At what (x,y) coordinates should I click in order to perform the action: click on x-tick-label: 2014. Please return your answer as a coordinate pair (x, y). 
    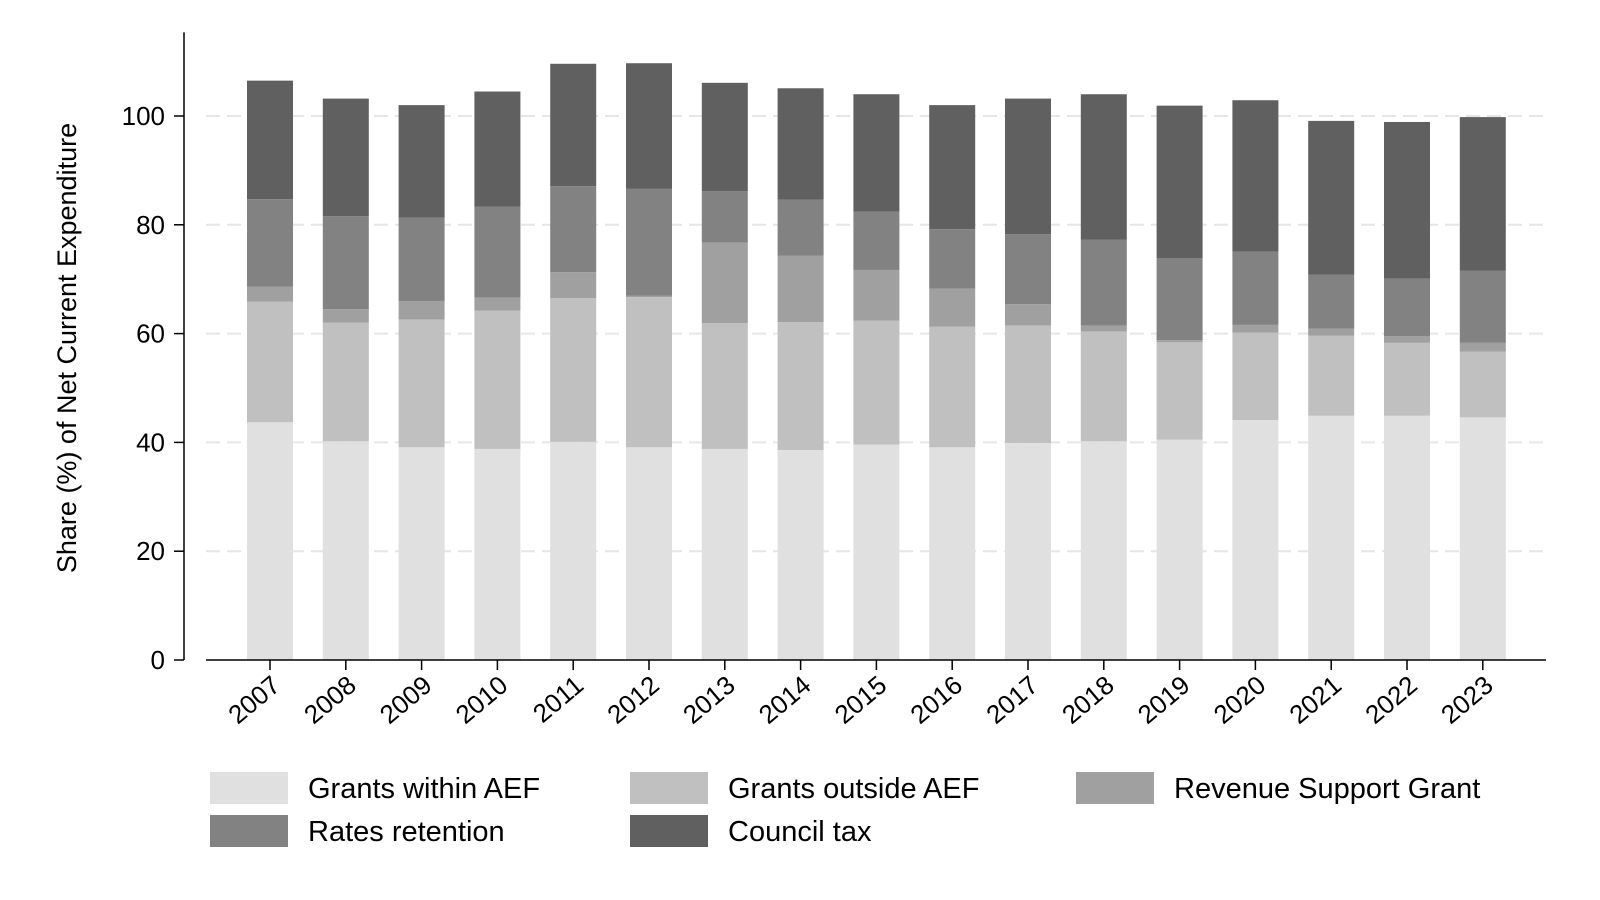
    Looking at the image, I should click on (785, 700).